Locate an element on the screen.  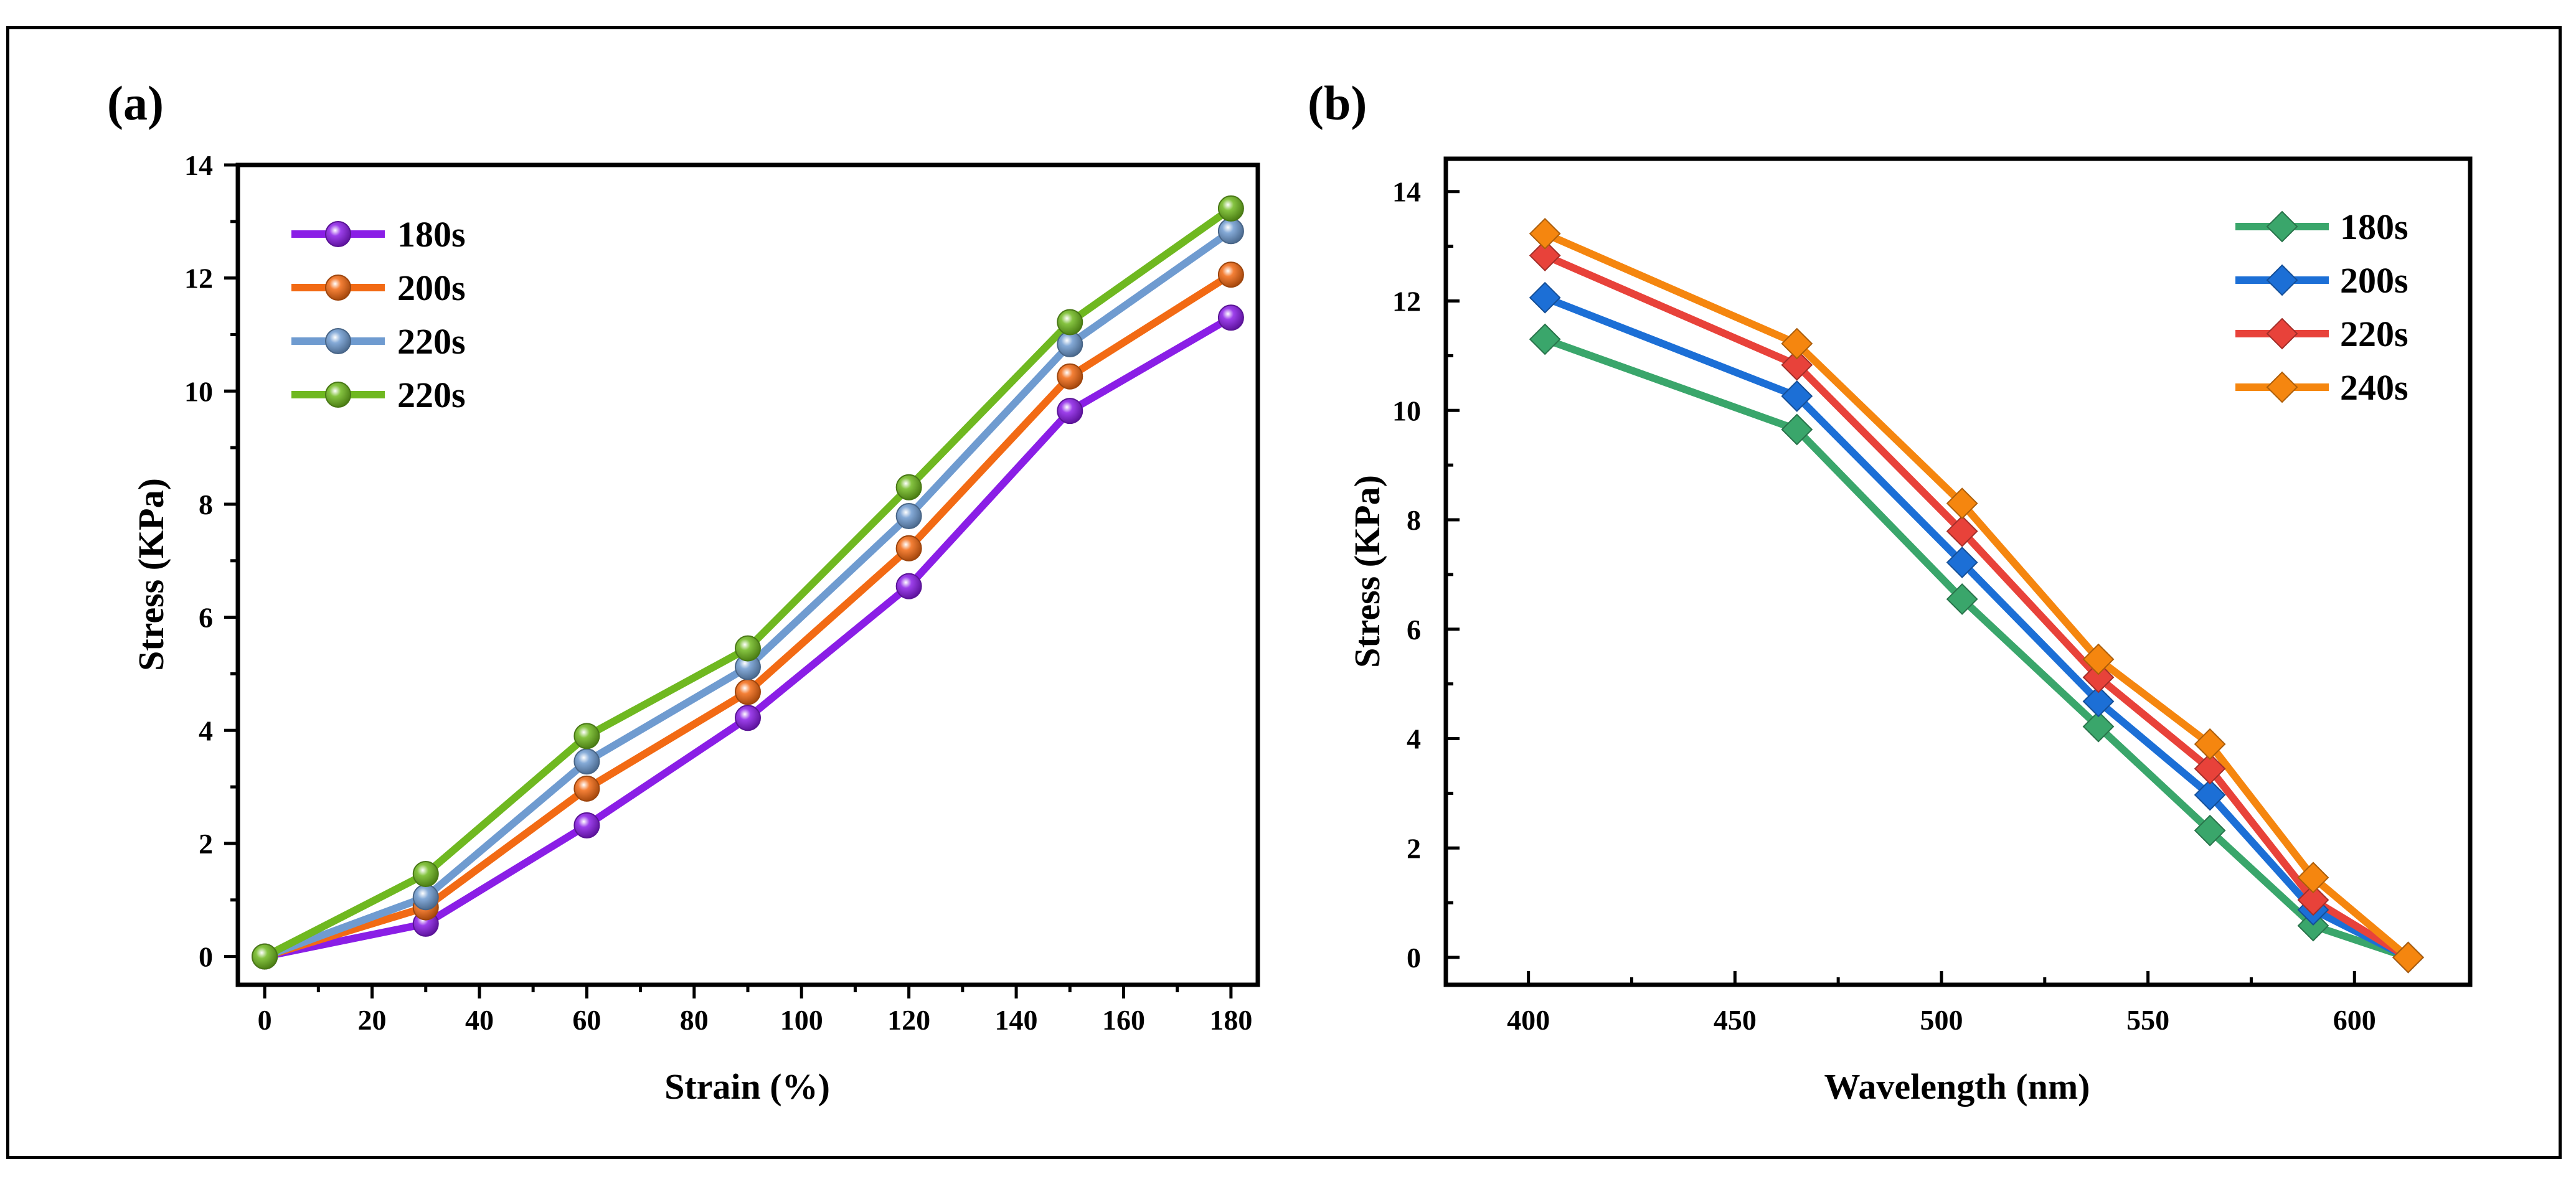
y-axis-title-a: Stress (KPa) is located at coordinates (151, 575).